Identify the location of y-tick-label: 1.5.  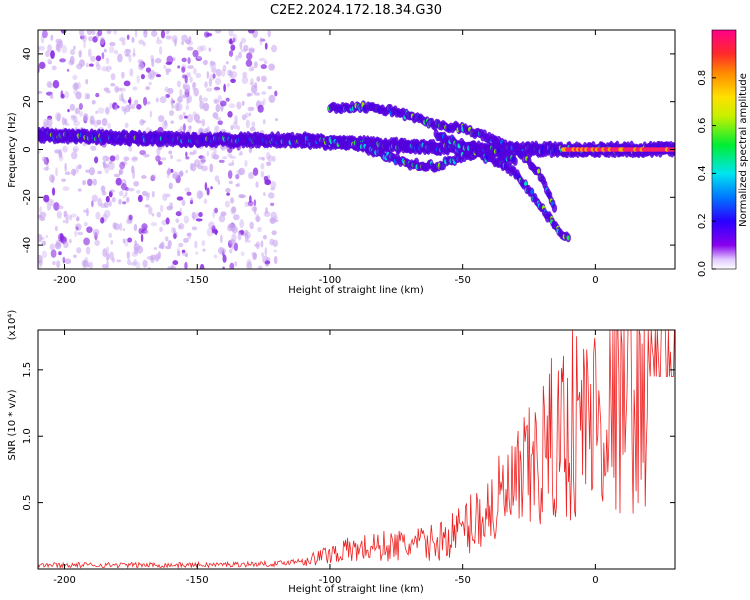
(27, 370).